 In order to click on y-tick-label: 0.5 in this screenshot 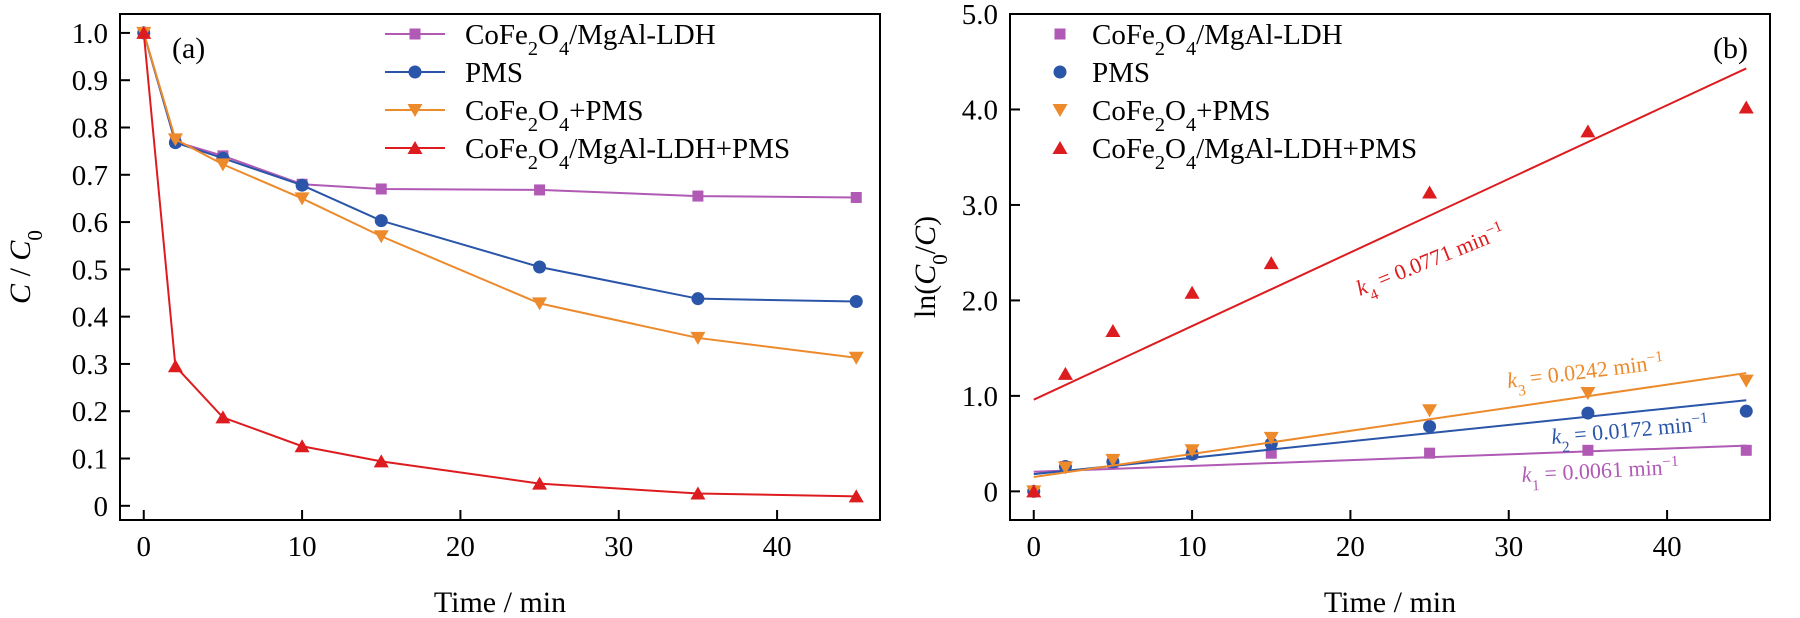, I will do `click(90, 270)`.